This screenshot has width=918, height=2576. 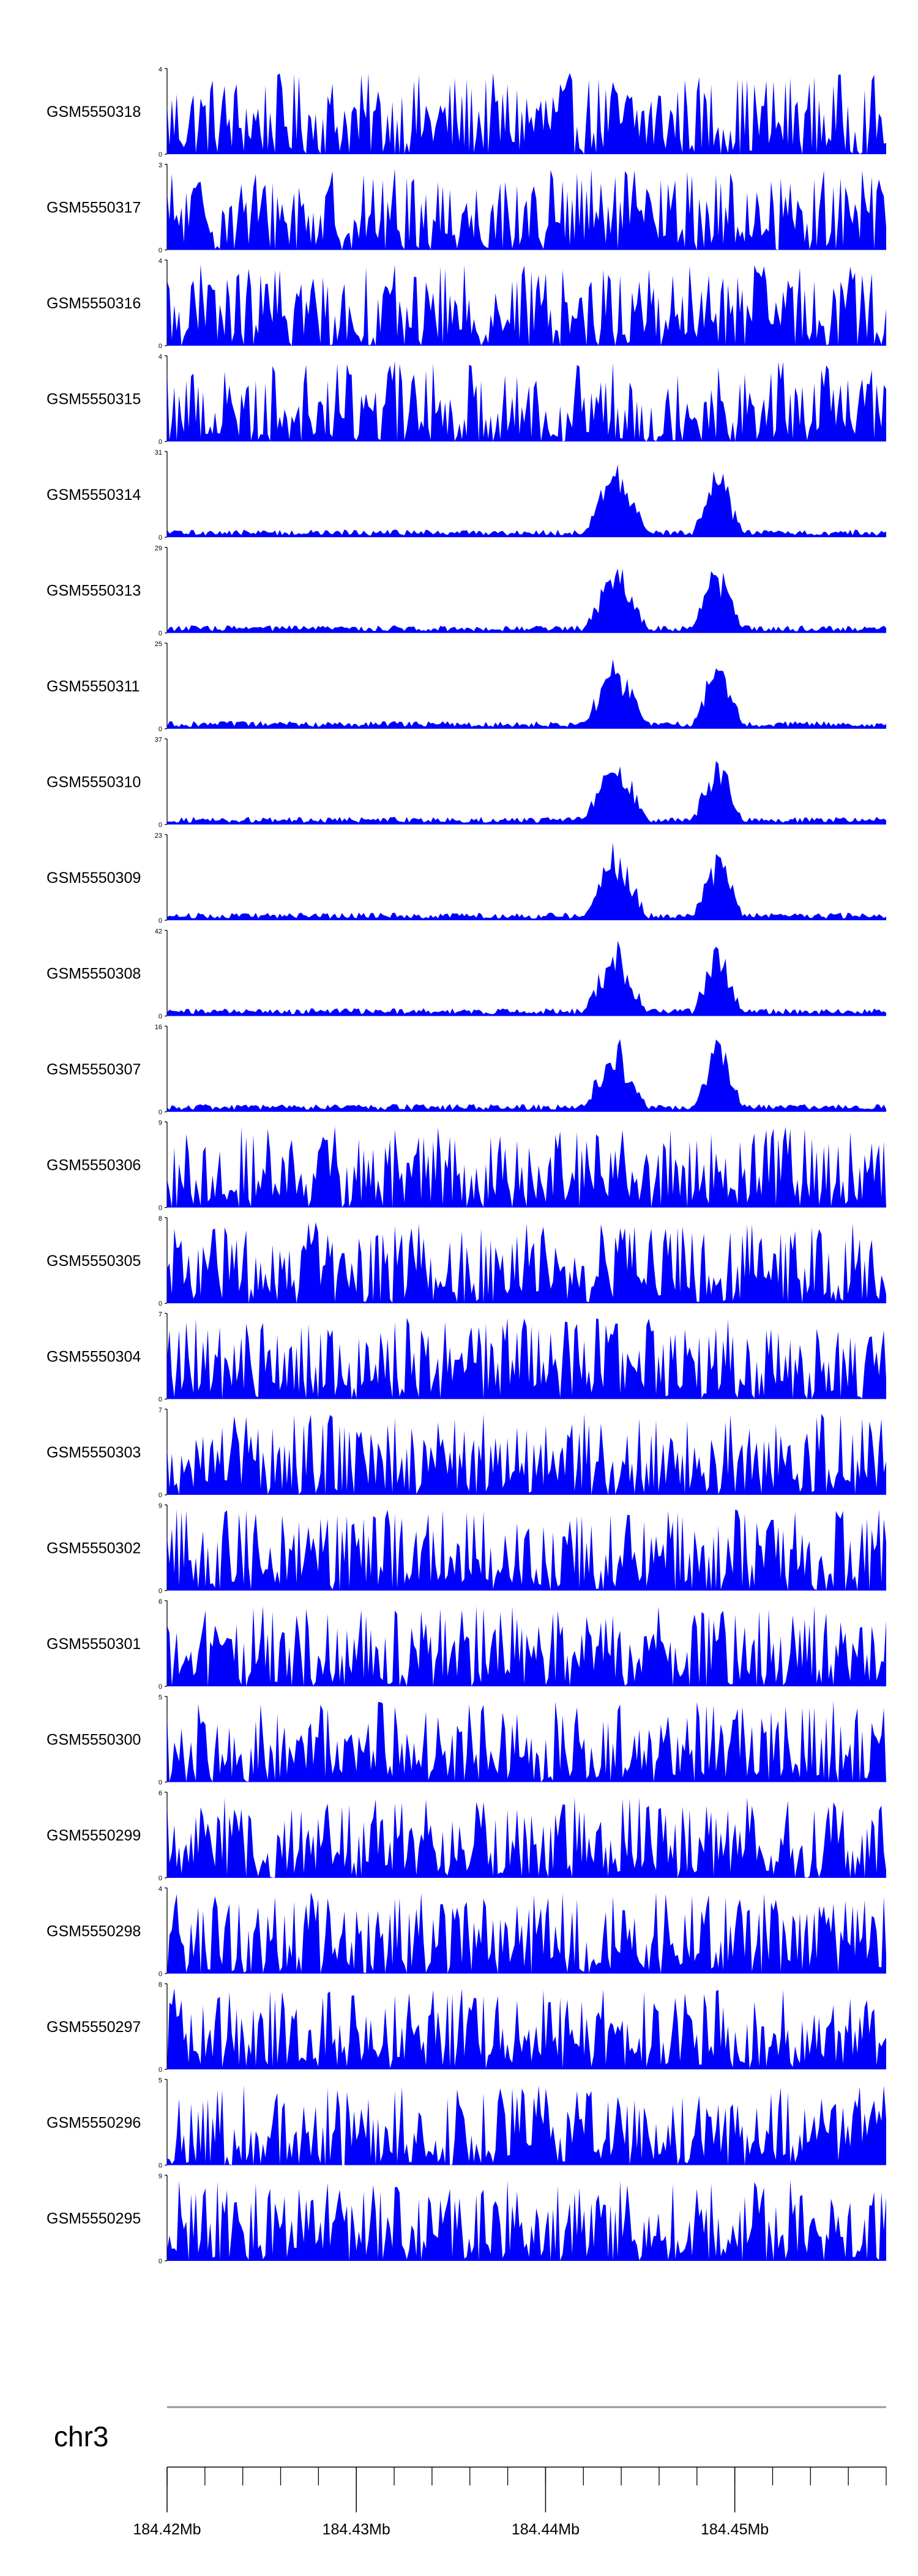 I want to click on y-max-label: 29, so click(x=158, y=549).